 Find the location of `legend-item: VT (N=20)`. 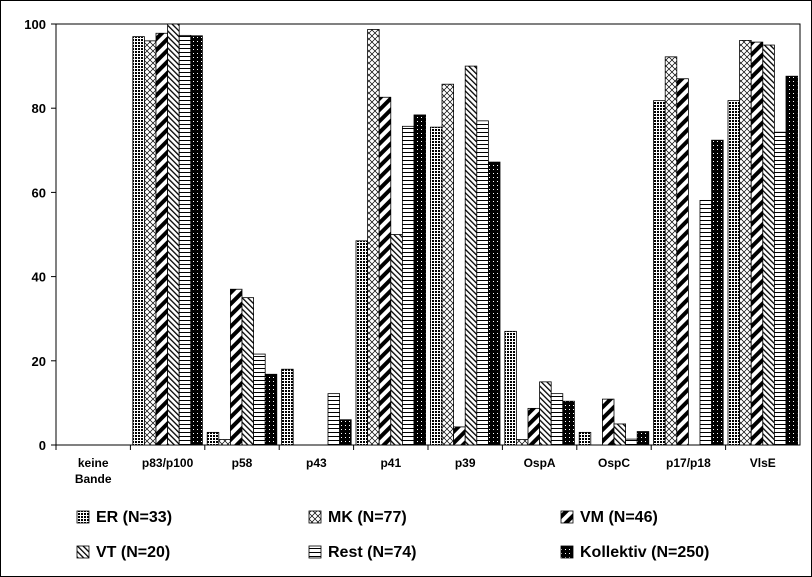

legend-item: VT (N=20) is located at coordinates (123, 552).